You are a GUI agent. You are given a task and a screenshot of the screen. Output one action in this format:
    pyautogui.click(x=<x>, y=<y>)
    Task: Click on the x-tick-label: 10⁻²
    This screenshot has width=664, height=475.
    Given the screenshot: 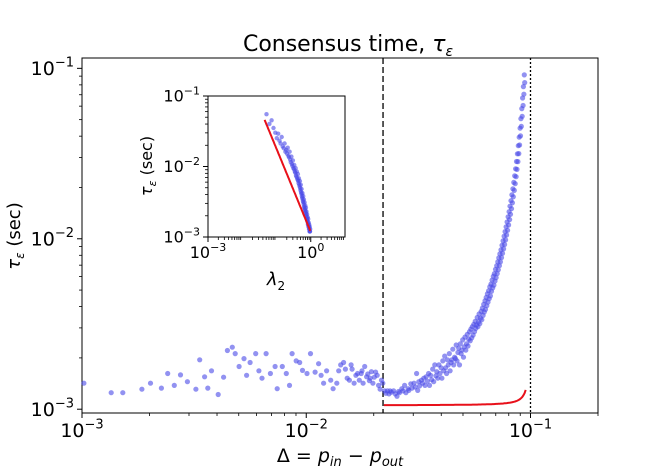 What is the action you would take?
    pyautogui.click(x=306, y=429)
    